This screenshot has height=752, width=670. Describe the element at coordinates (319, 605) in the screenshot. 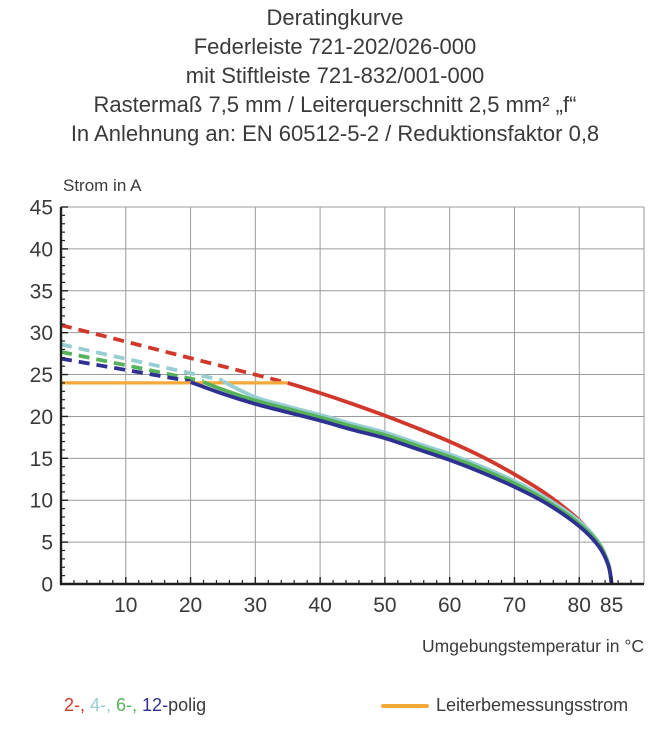

I see `x-tick-label-40: 40` at that location.